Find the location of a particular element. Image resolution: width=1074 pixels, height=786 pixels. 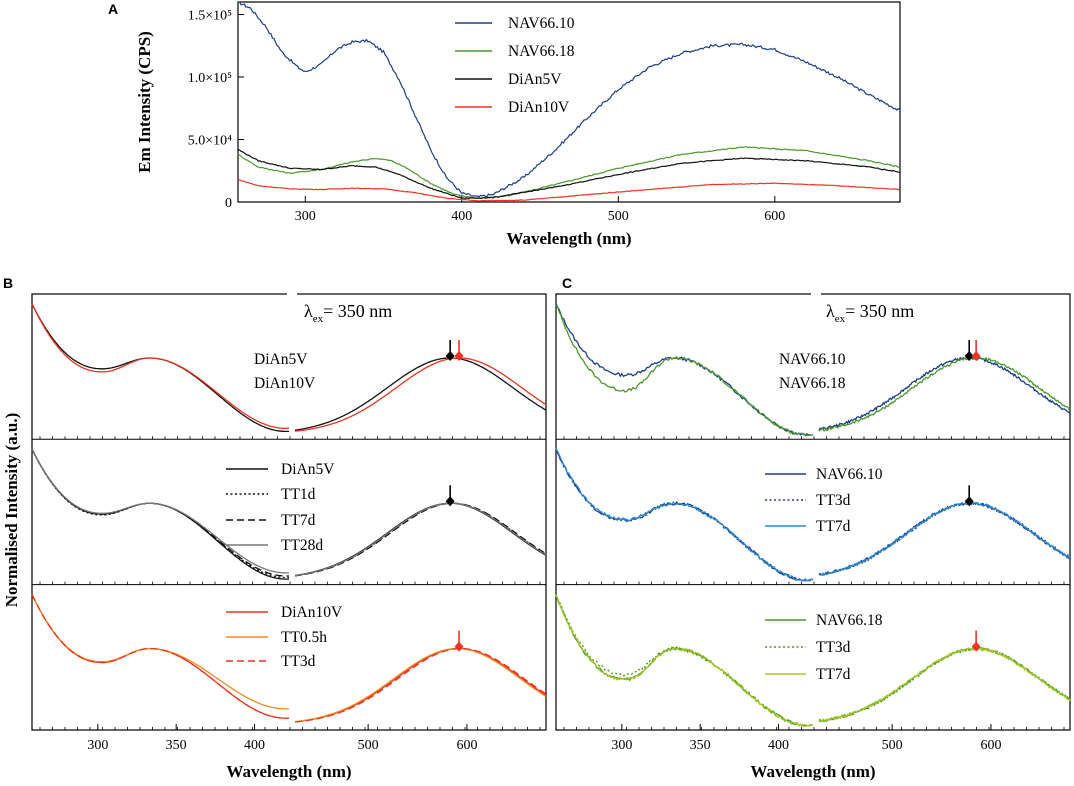

c-row2-line-tt3d-vis is located at coordinates (945, 539).